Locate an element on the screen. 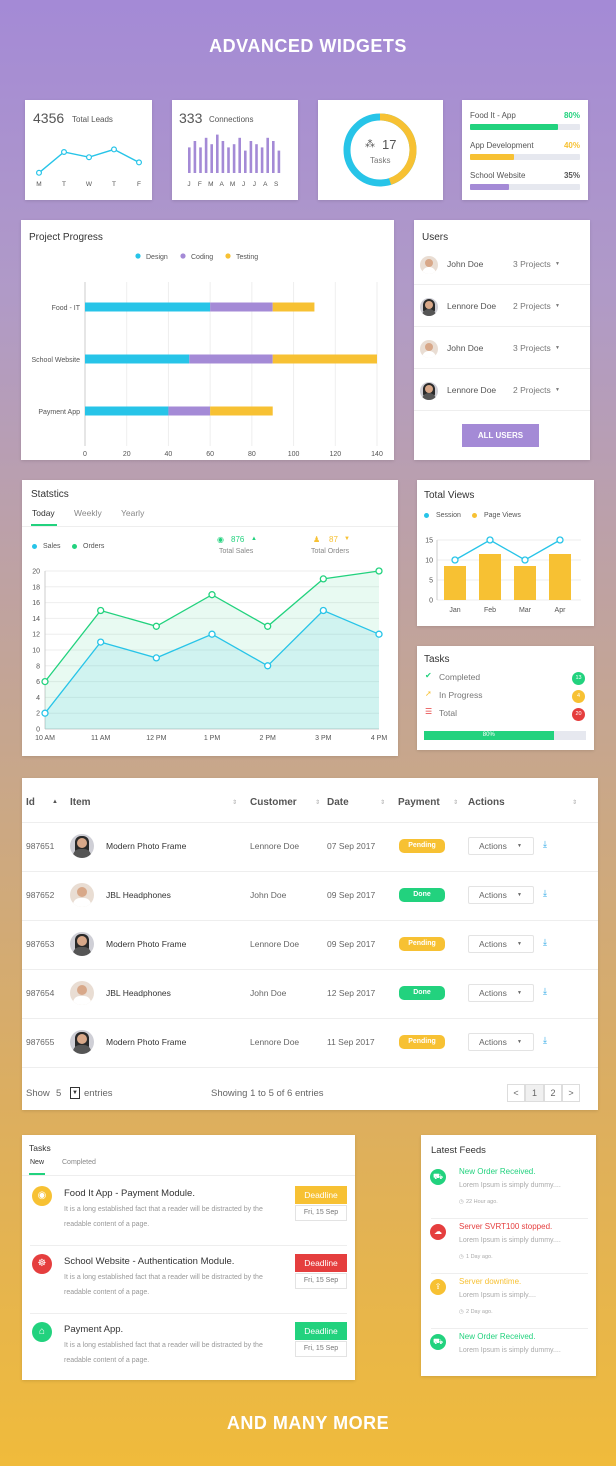 Image resolution: width=616 pixels, height=1466 pixels. bar-segment-design is located at coordinates (148, 307).